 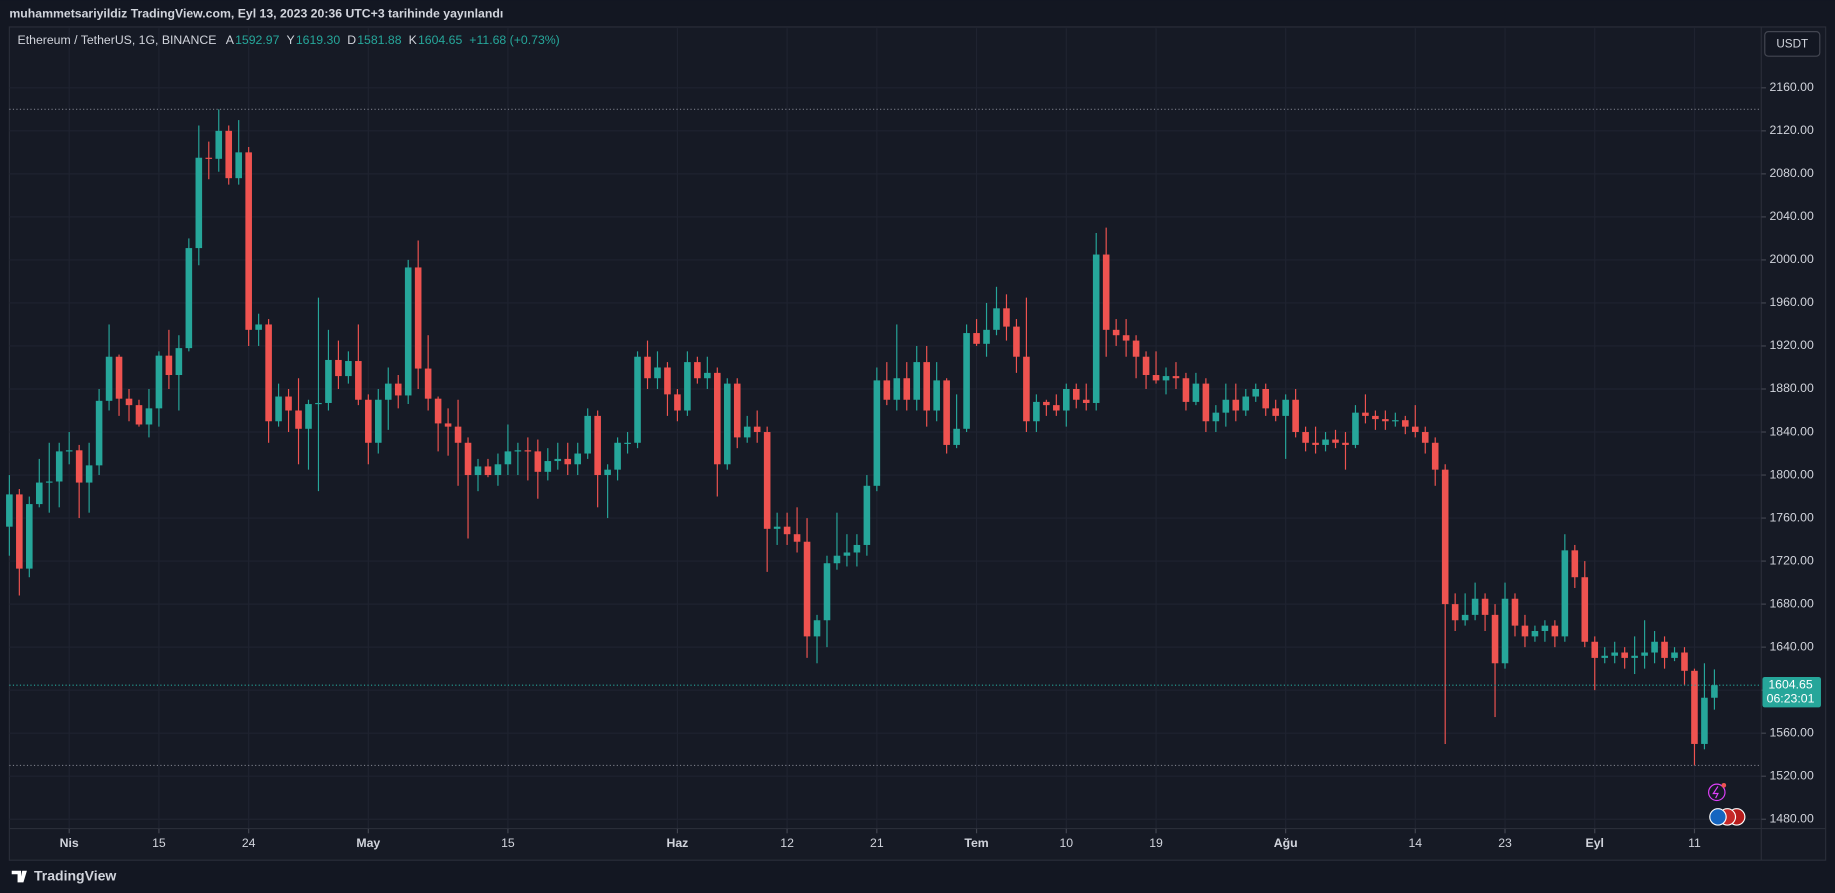 What do you see at coordinates (413, 40) in the screenshot?
I see `legend-prefix: K` at bounding box center [413, 40].